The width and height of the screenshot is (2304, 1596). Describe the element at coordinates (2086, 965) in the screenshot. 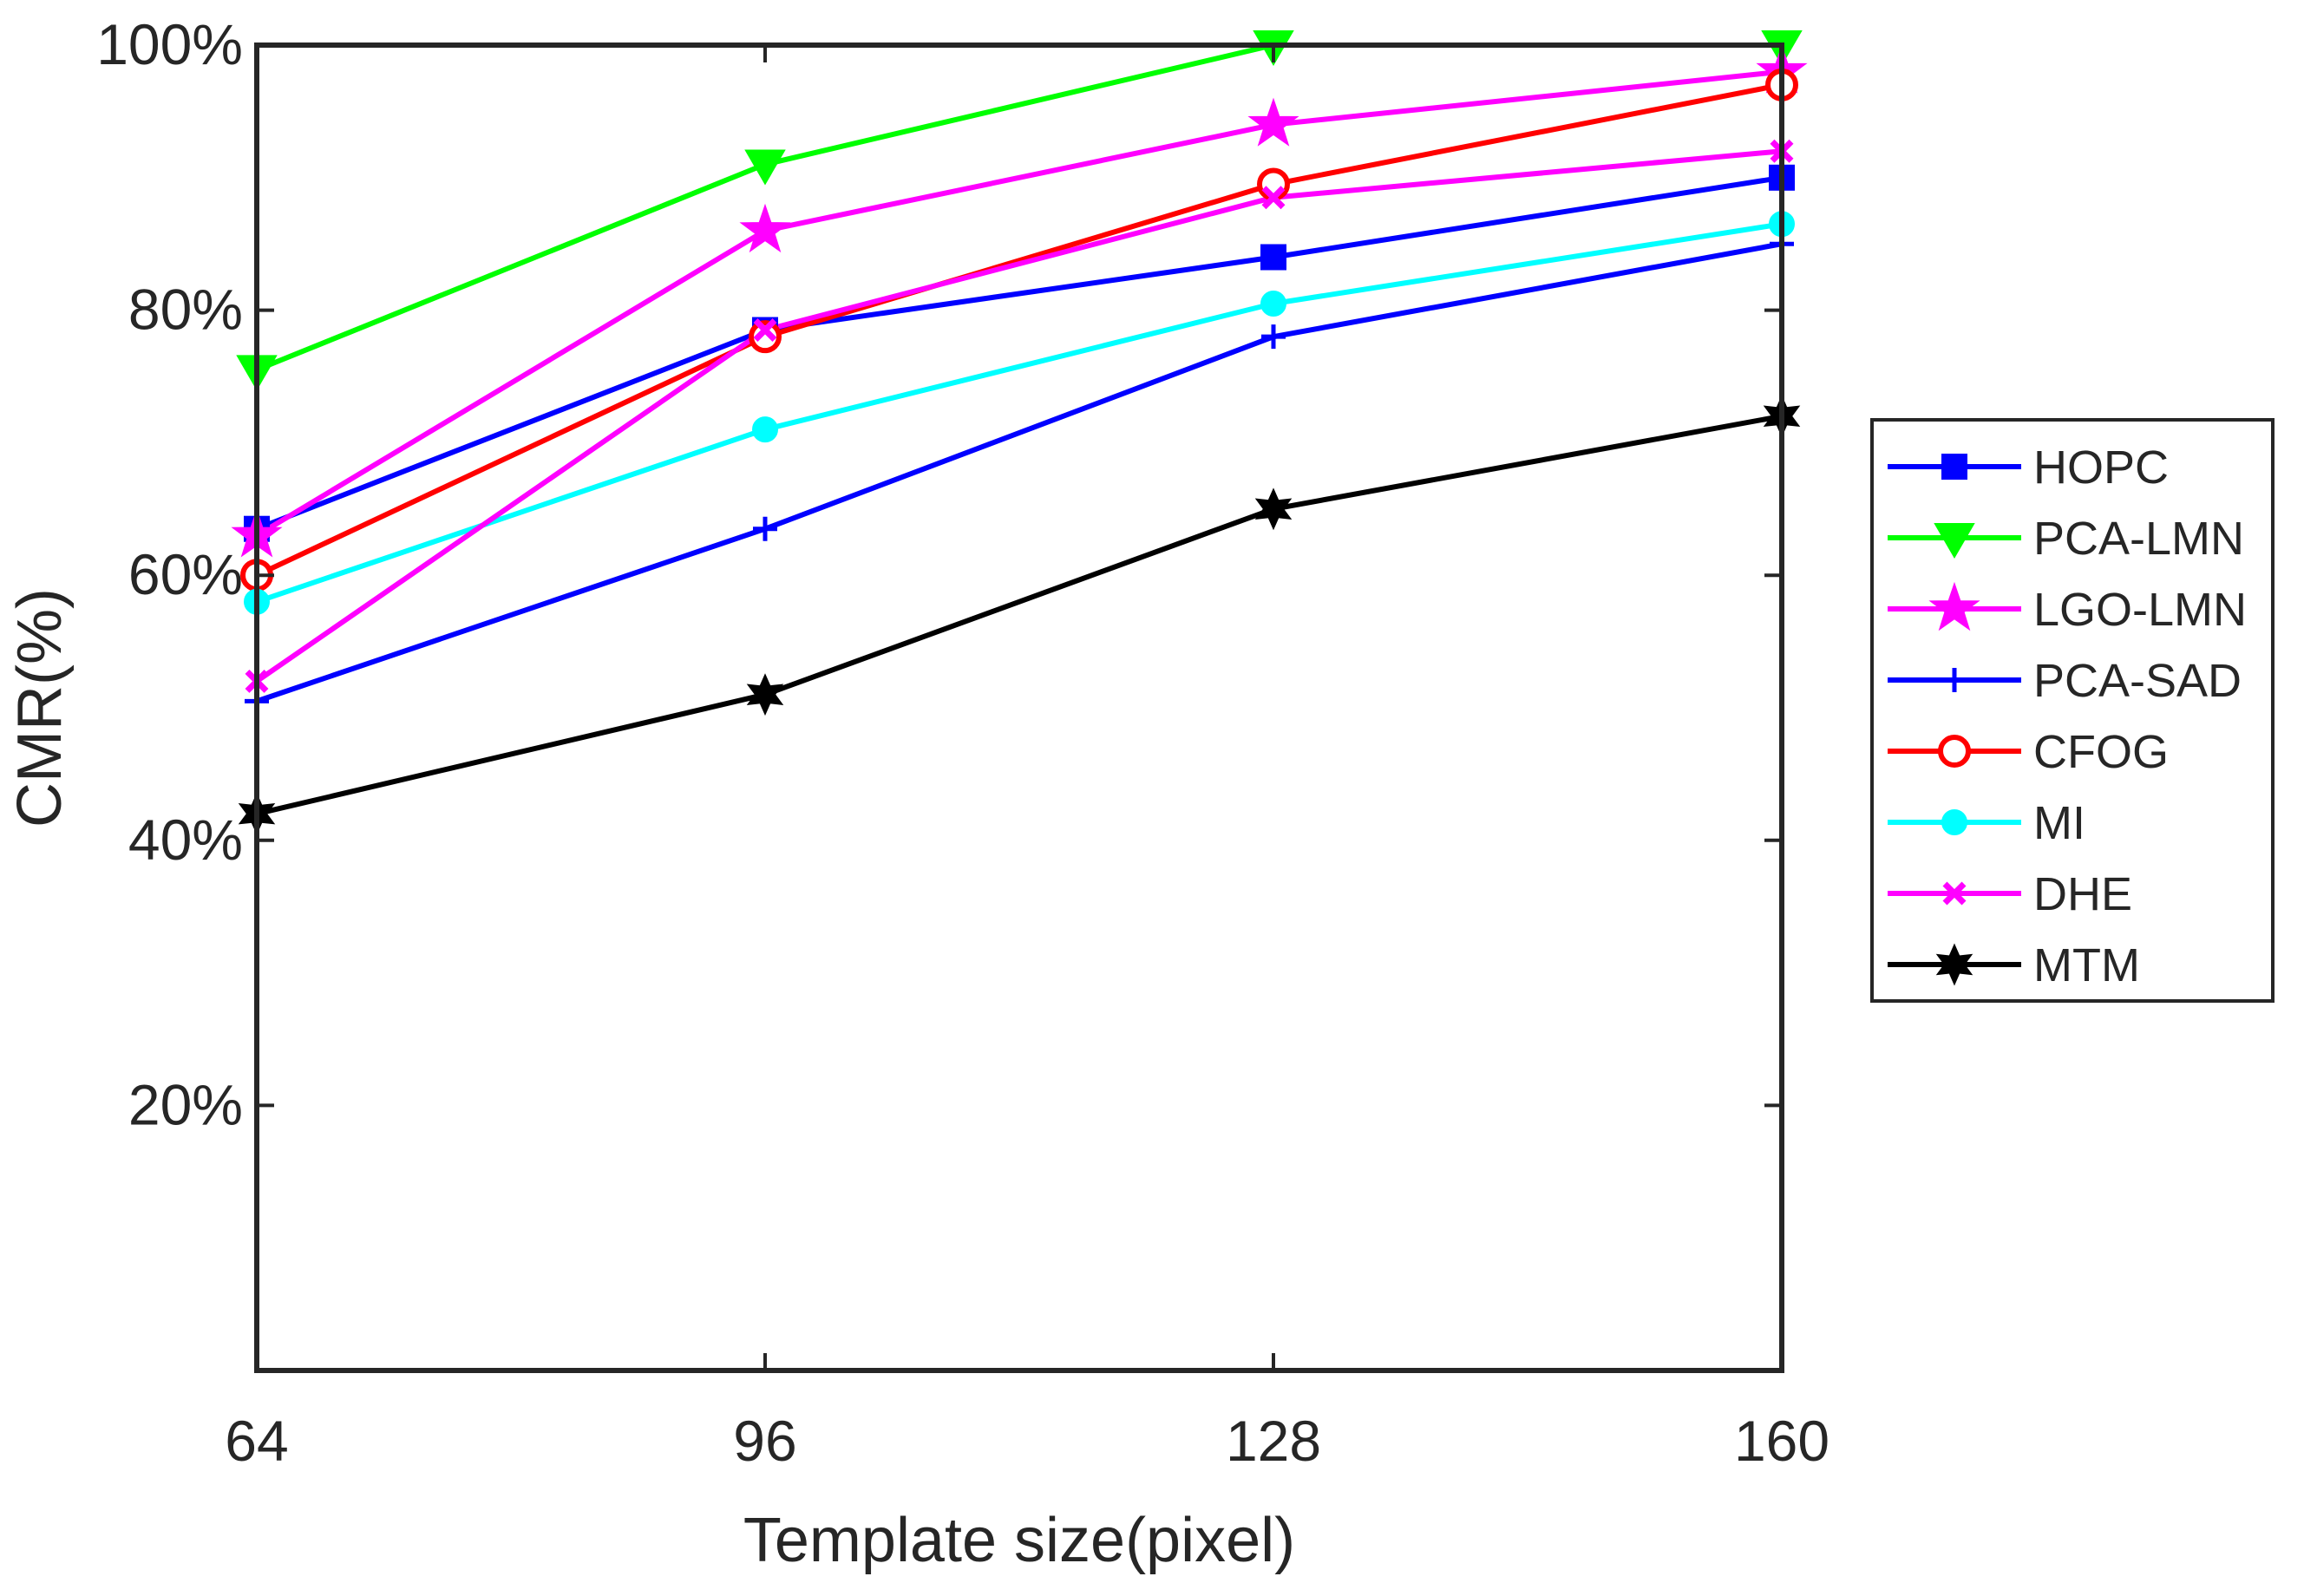

I see `legend-label: MTM` at that location.